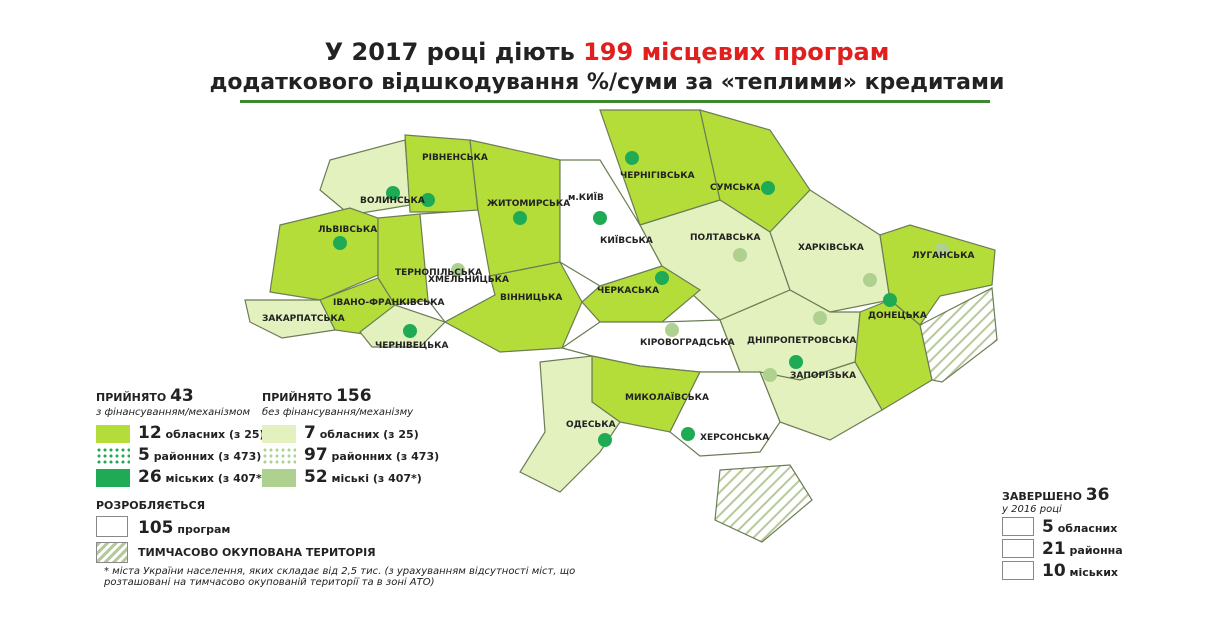  Describe the element at coordinates (667, 397) in the screenshot. I see `region-label: МИКОЛАЇВСЬКА` at that location.